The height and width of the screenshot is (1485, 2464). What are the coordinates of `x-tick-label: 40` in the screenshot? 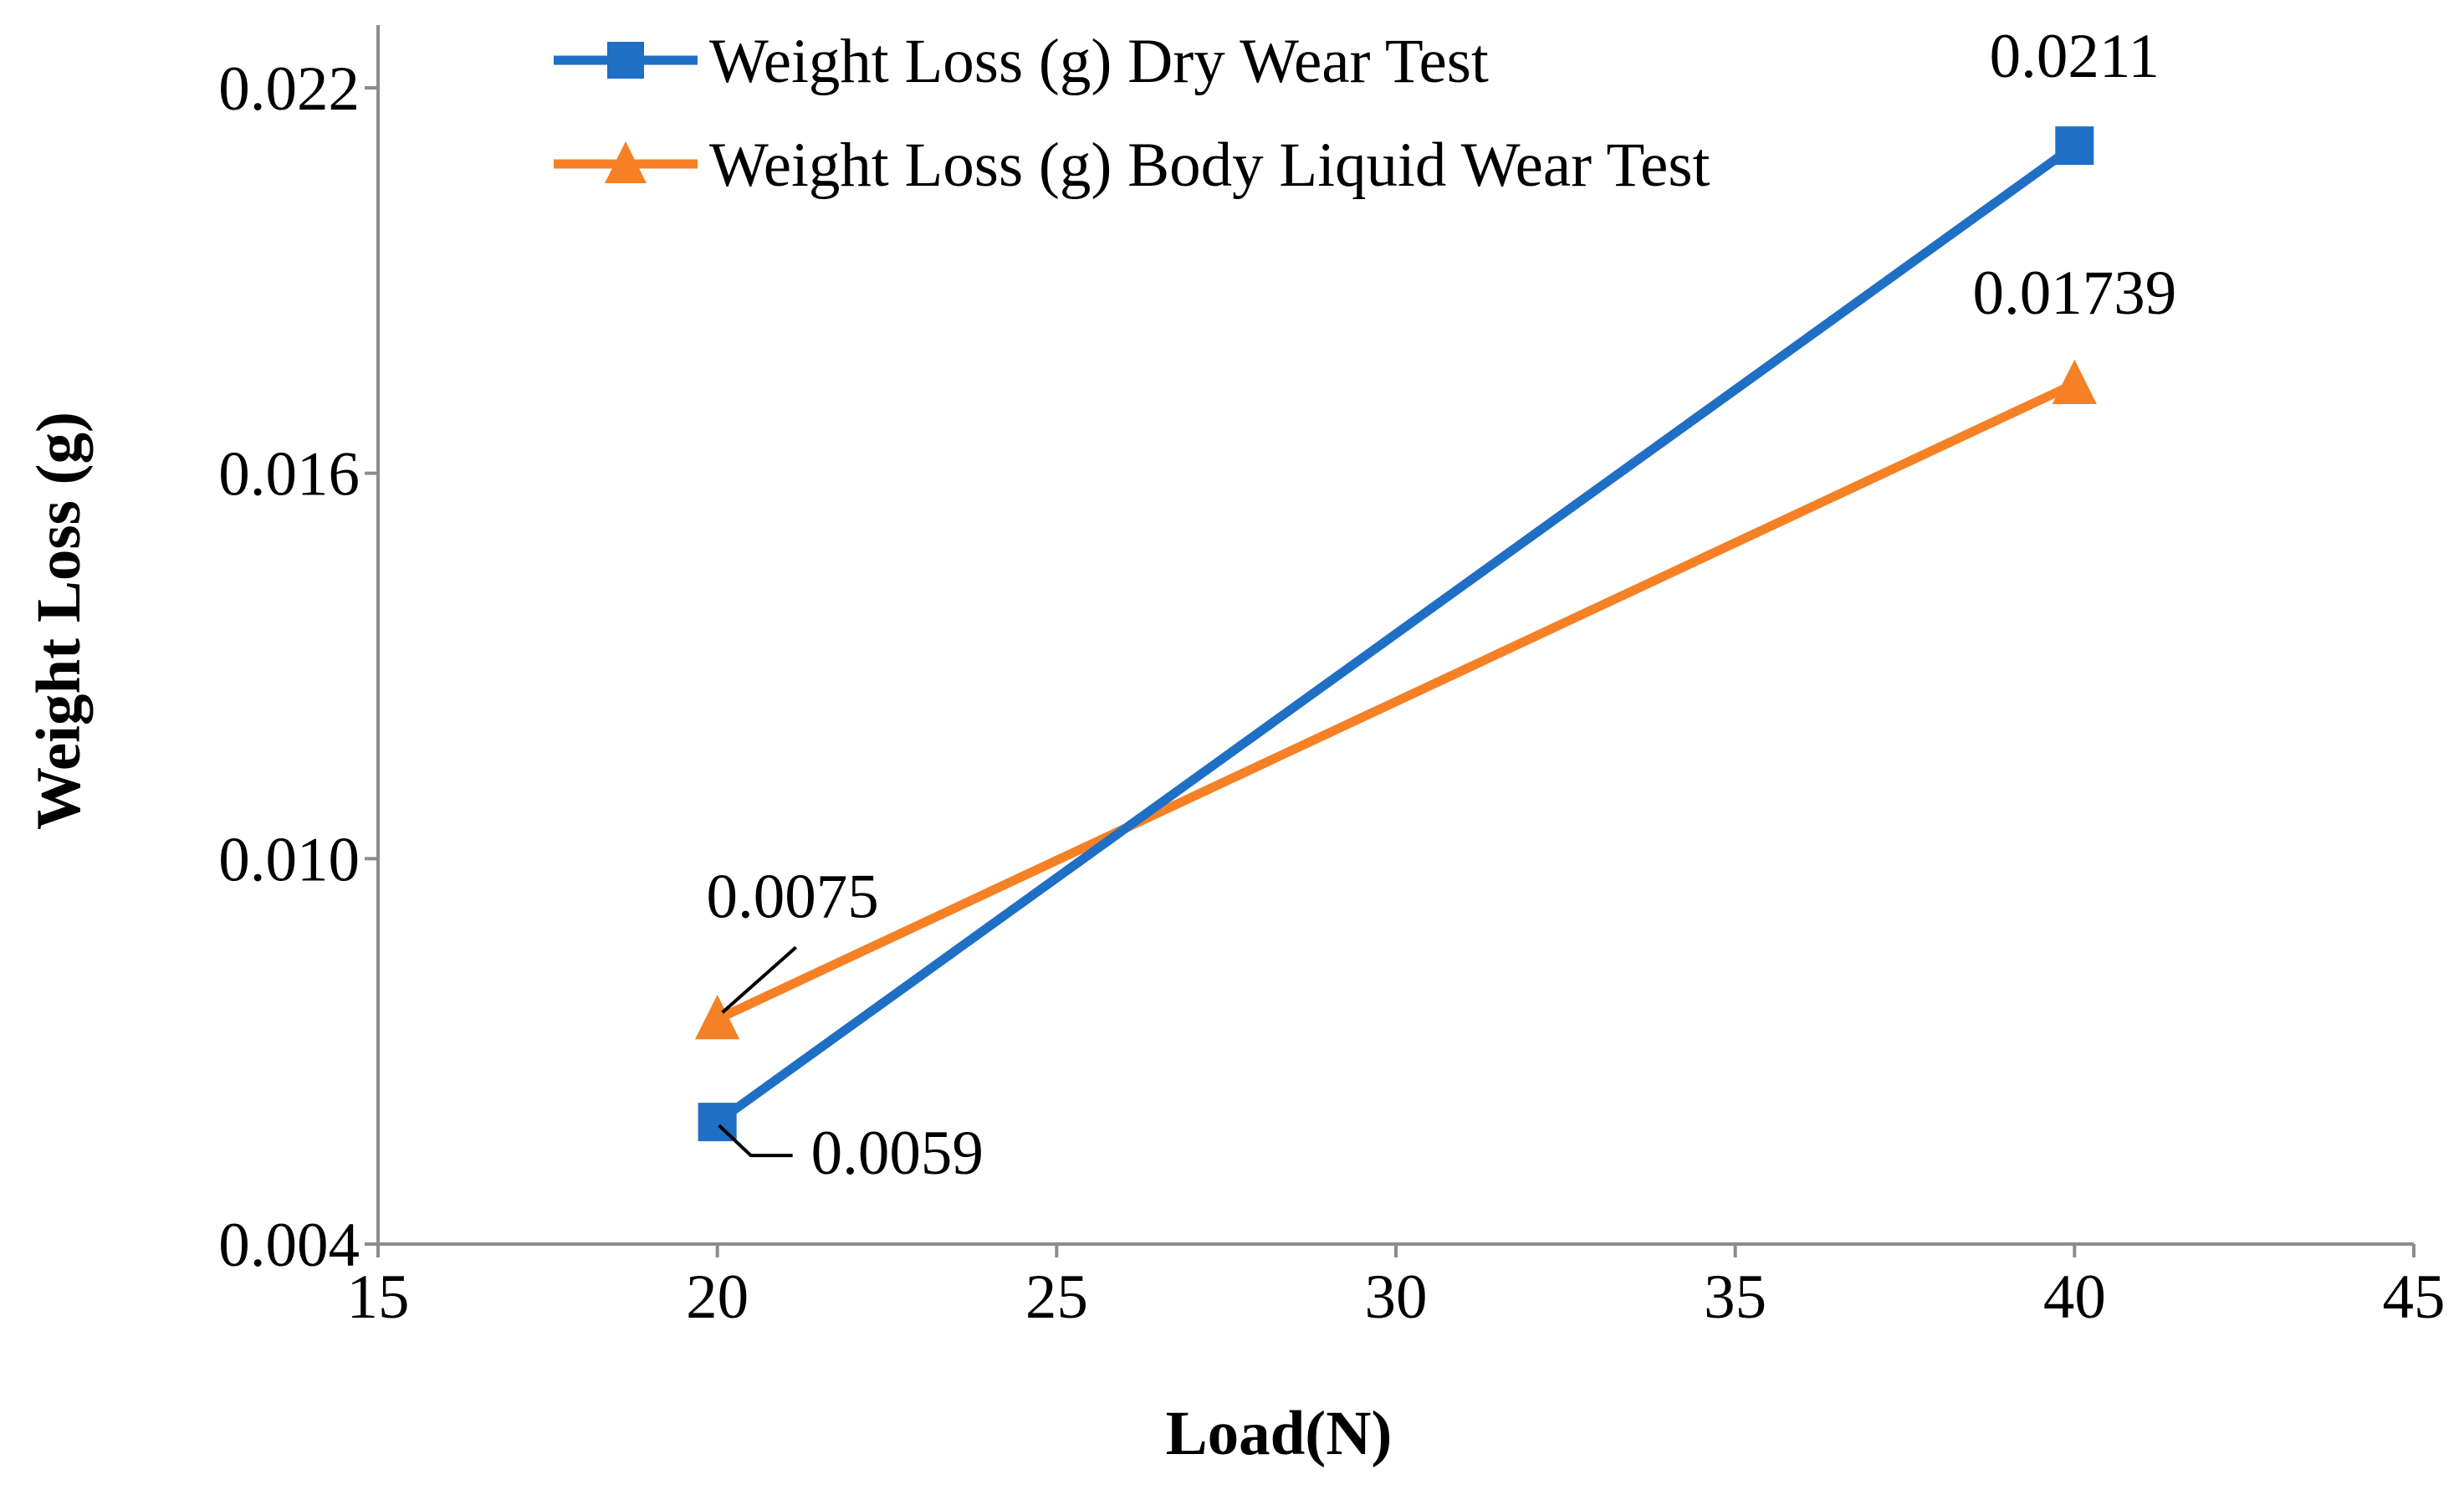 It's located at (2075, 1297).